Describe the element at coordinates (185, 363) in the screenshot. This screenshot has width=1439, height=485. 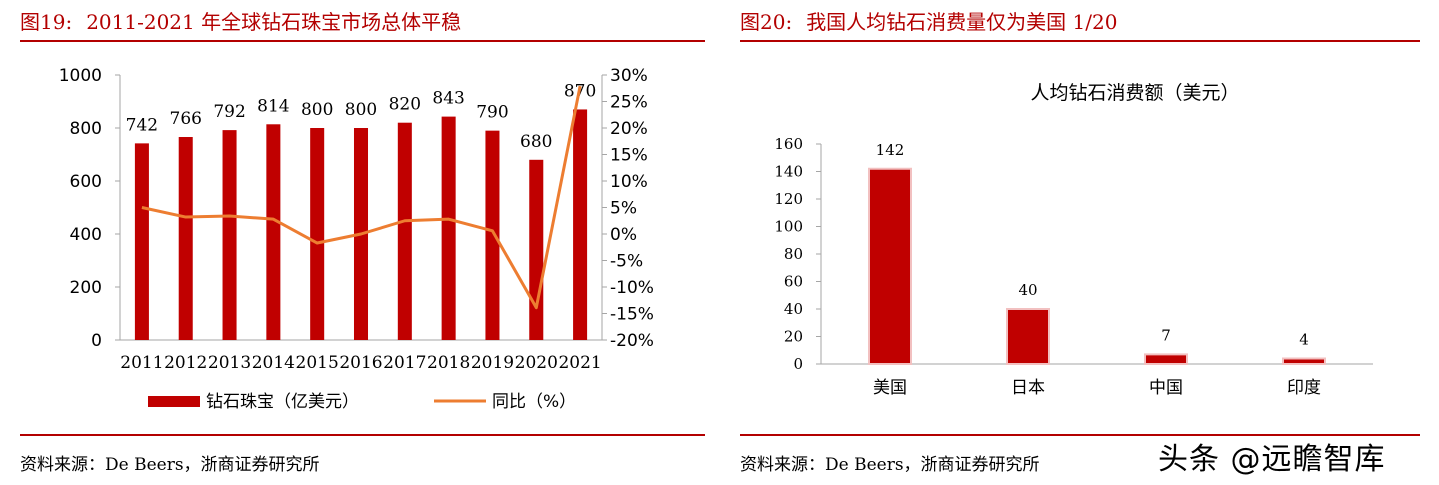
I see `x-tick-label: 2012` at that location.